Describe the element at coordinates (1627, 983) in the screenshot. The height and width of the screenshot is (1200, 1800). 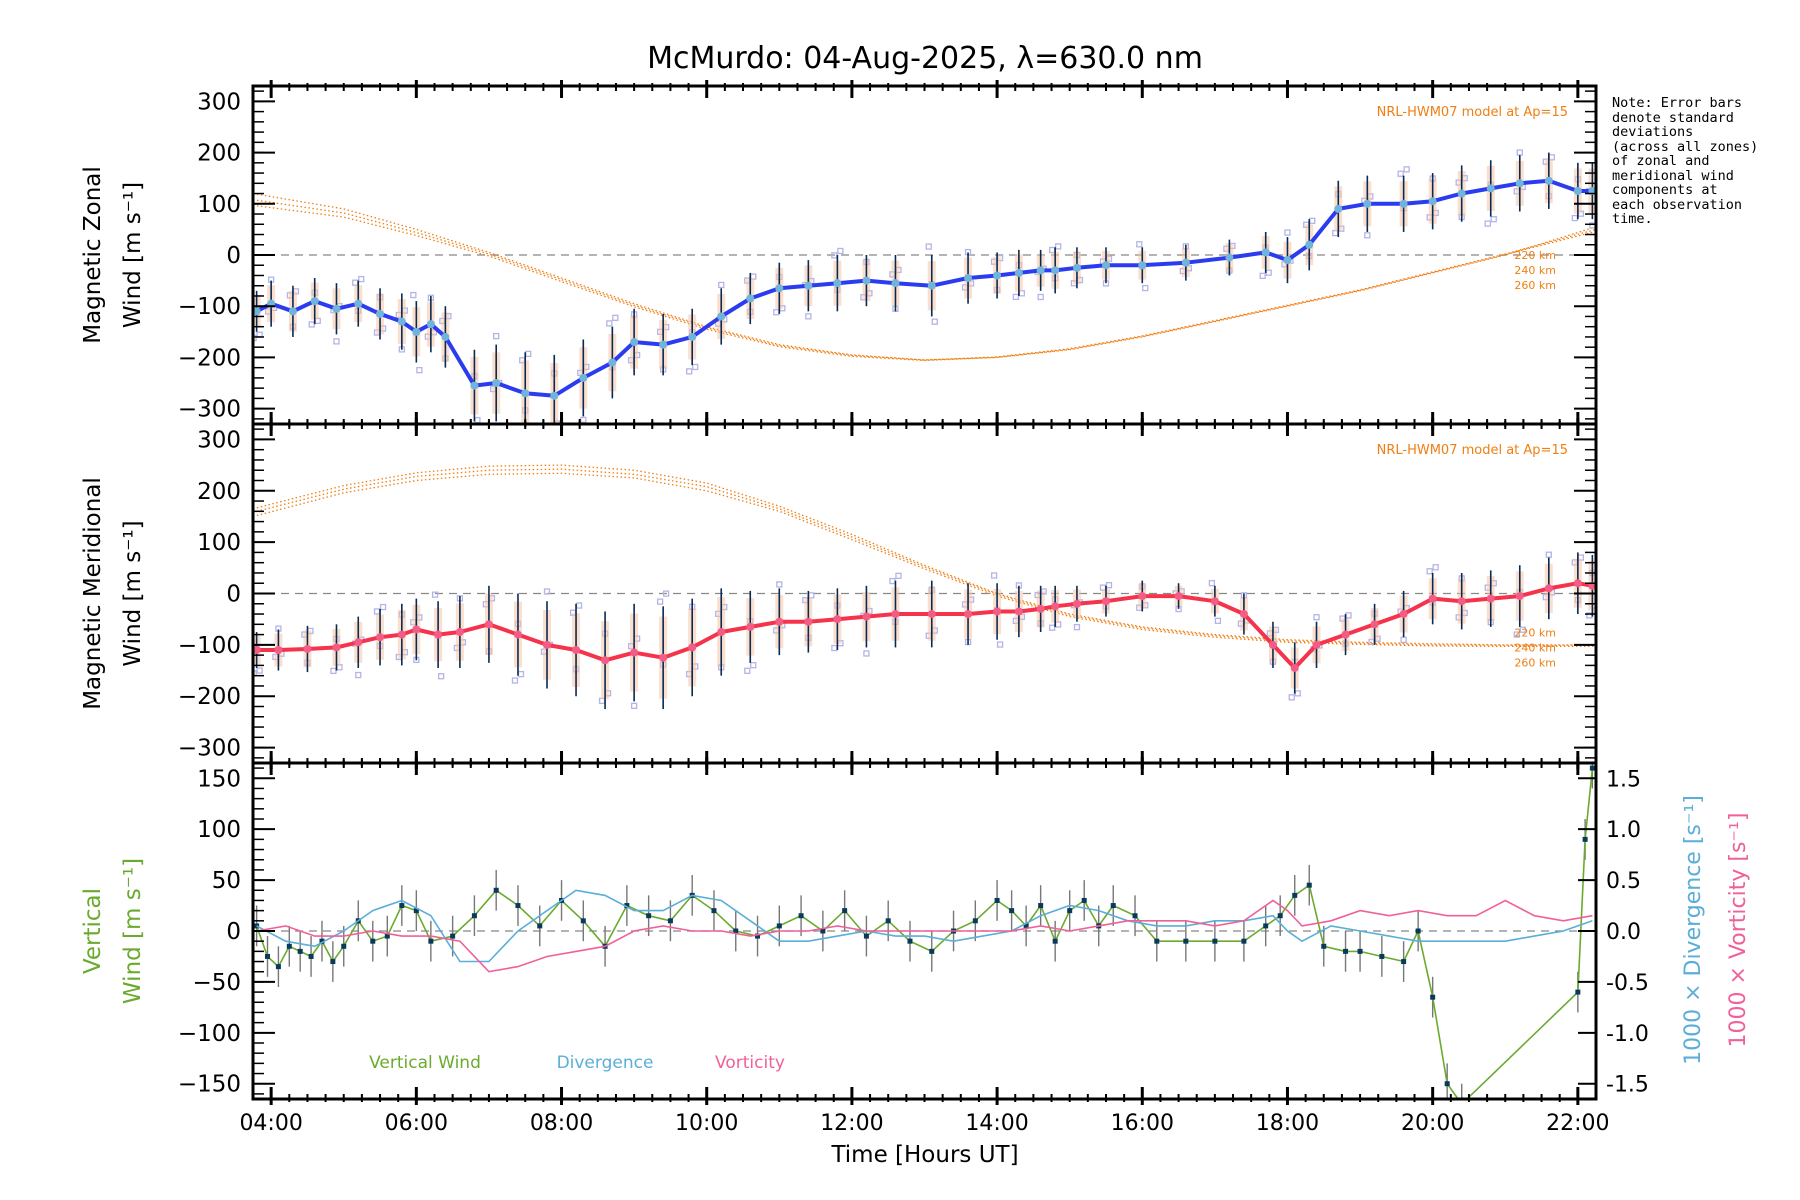
I see `y2-tick-label: -0.5` at that location.